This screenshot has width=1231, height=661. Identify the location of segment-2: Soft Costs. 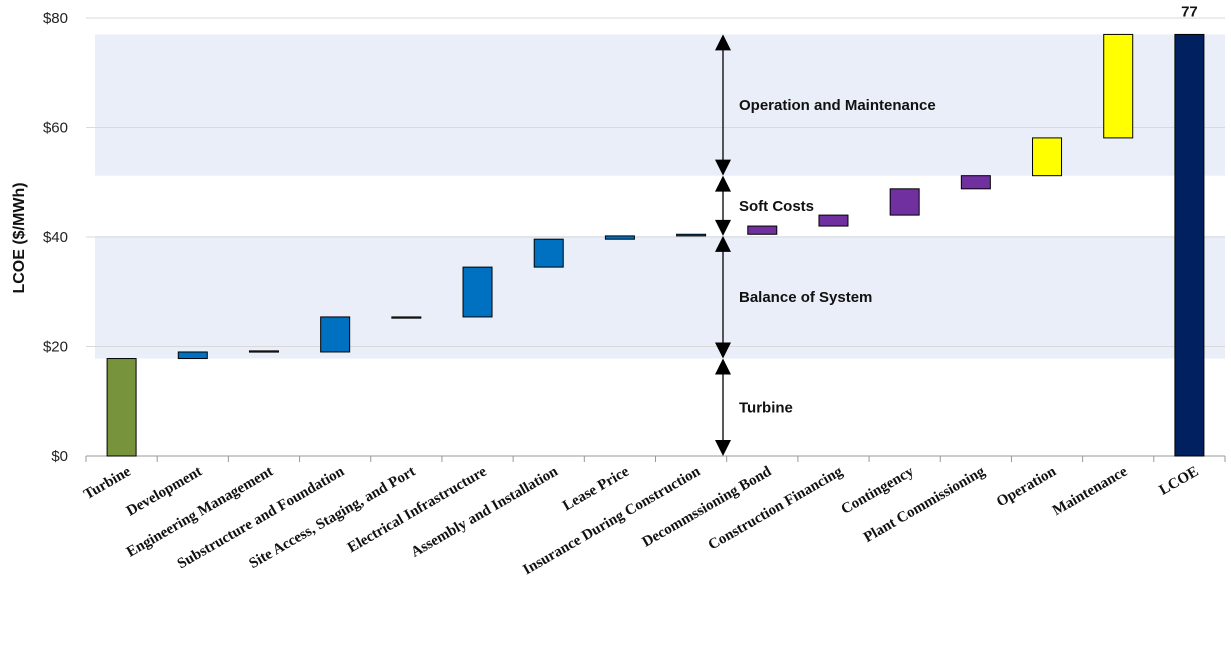
(764, 205).